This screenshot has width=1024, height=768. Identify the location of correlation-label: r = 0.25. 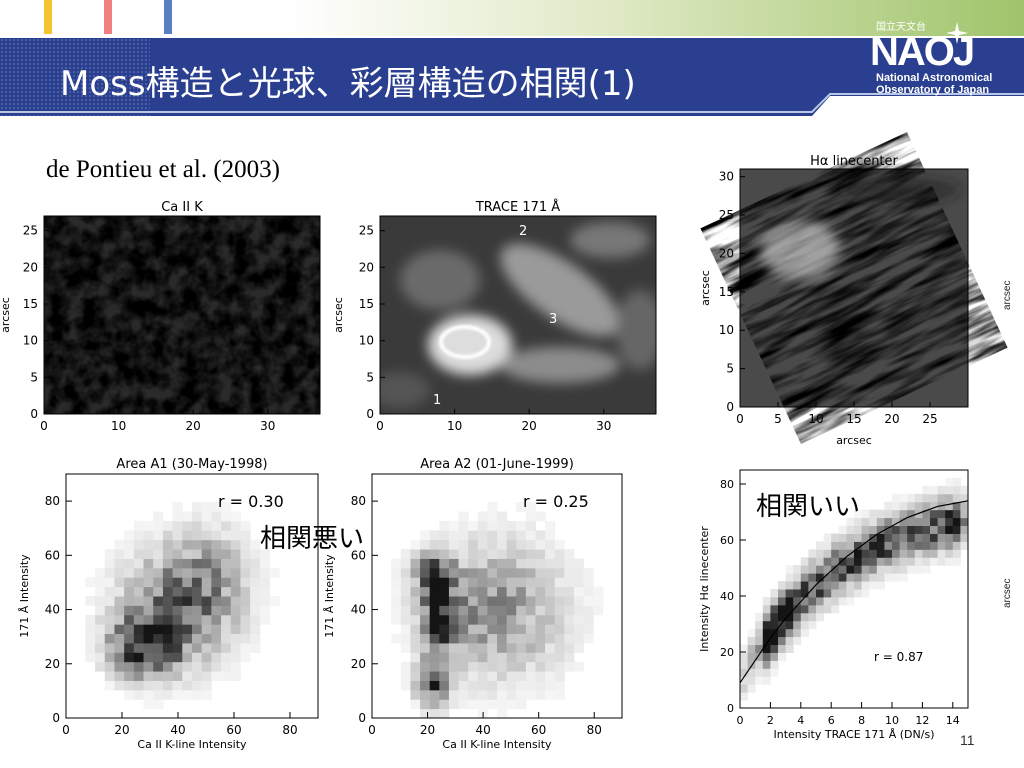
(556, 501).